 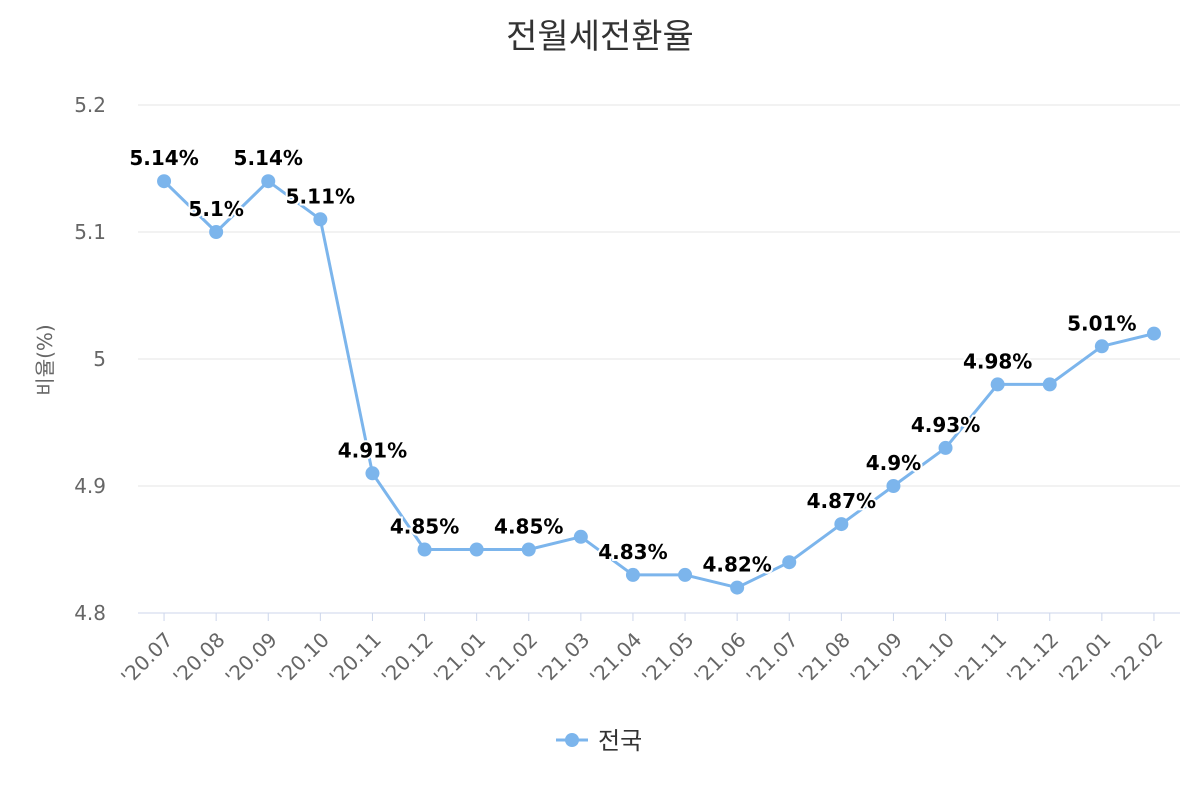 What do you see at coordinates (355, 658) in the screenshot?
I see `x-tick-label: '20.11` at bounding box center [355, 658].